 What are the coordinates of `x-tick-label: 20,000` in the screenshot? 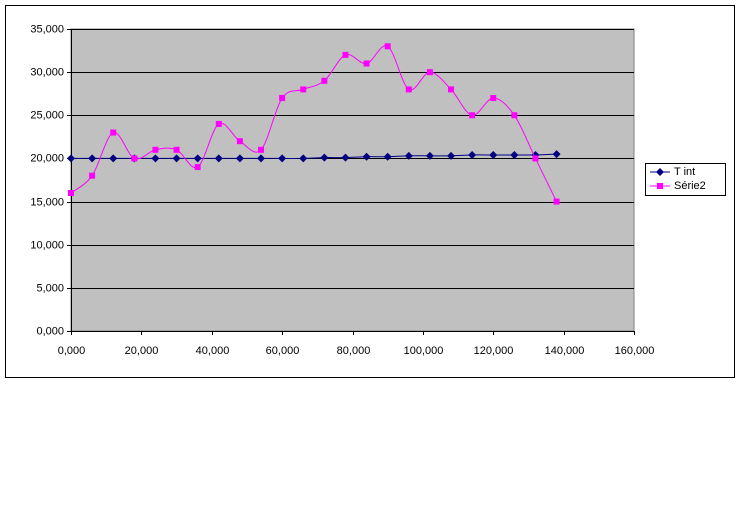 It's located at (142, 351).